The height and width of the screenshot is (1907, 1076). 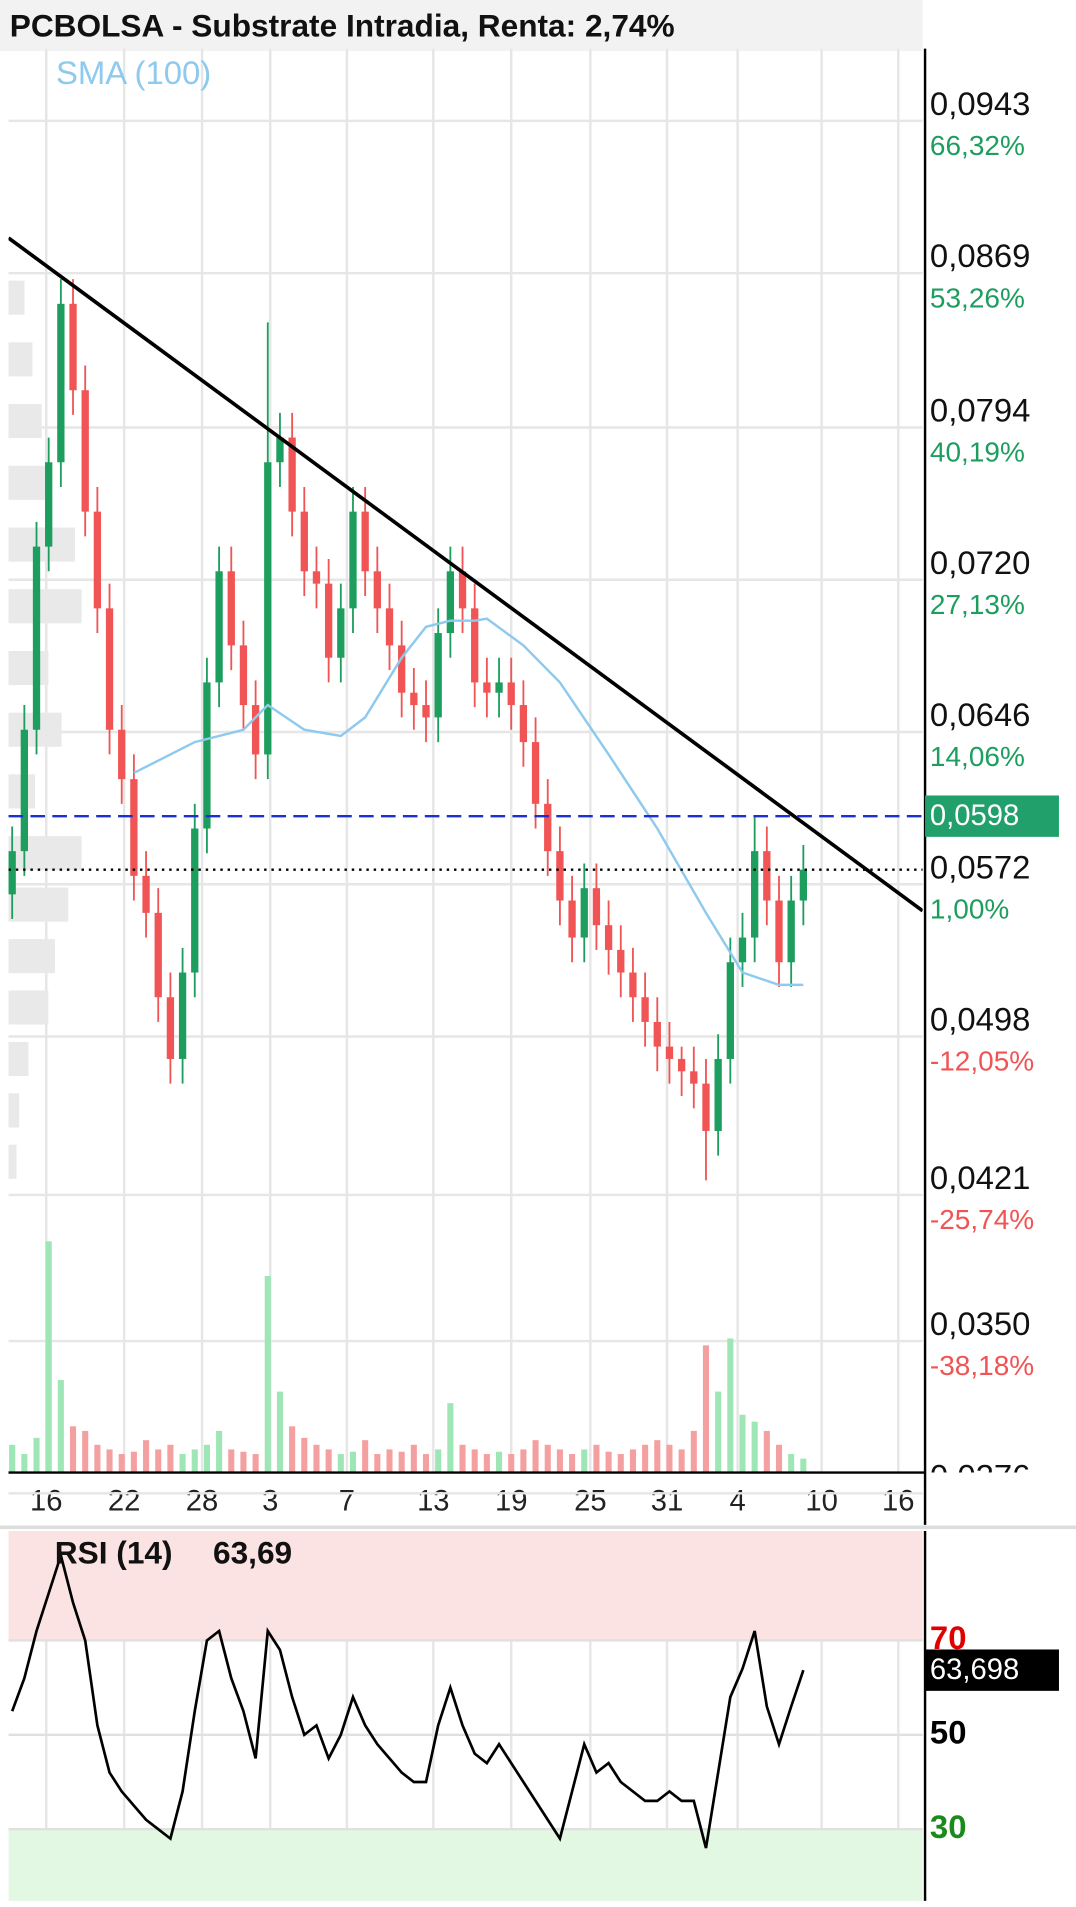 What do you see at coordinates (433, 1502) in the screenshot?
I see `x-tick-label: 13` at bounding box center [433, 1502].